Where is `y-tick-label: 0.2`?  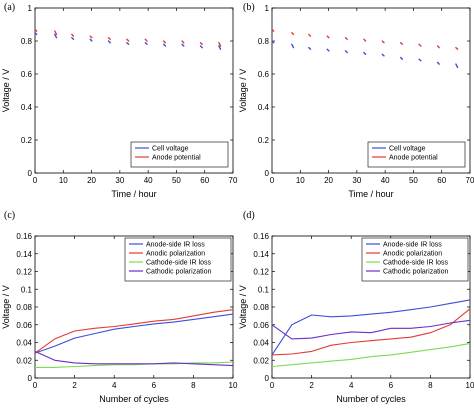
y-tick-label: 0.2 is located at coordinates (264, 140).